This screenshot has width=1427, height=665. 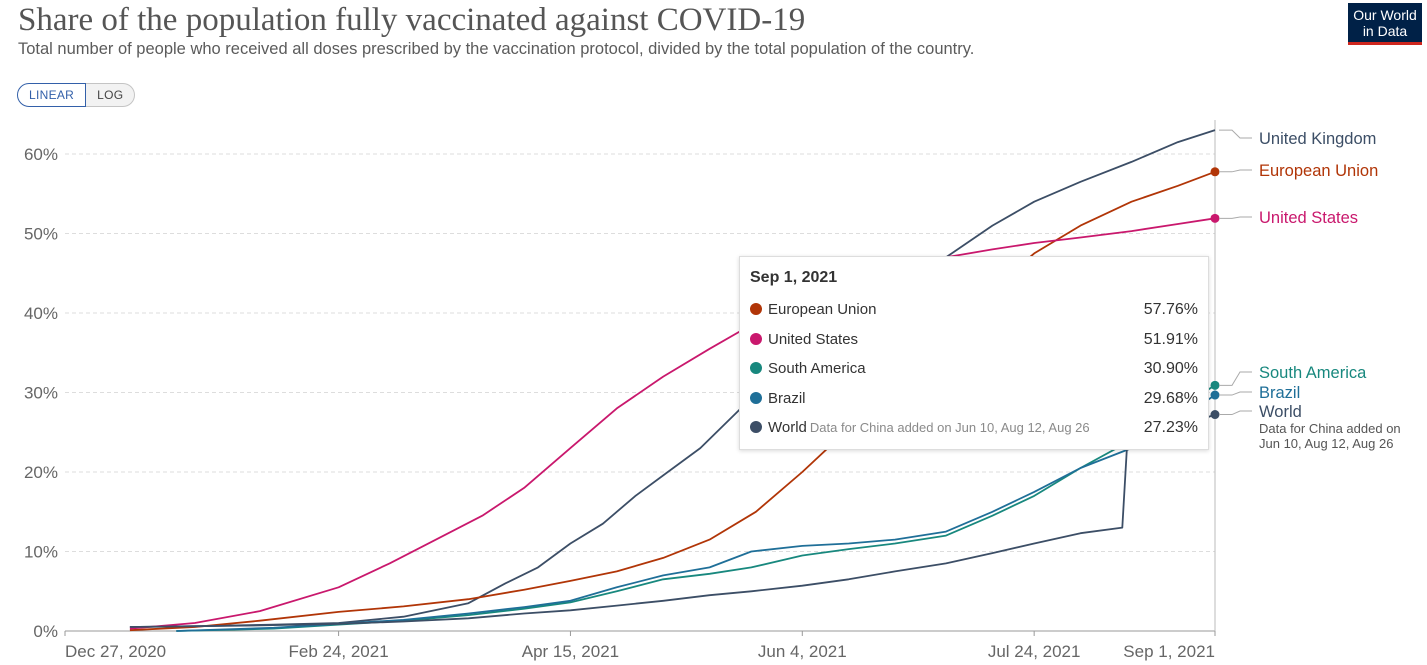 What do you see at coordinates (794, 277) in the screenshot?
I see `tooltip-date: Sep 1, 2021` at bounding box center [794, 277].